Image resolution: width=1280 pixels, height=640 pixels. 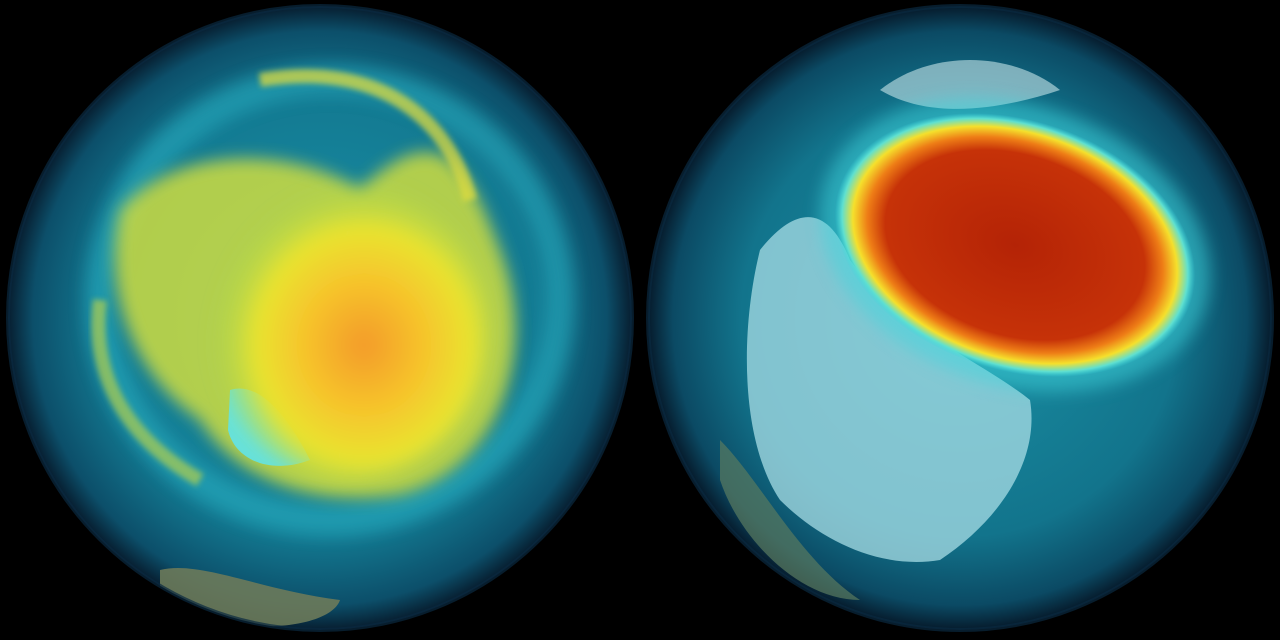 What do you see at coordinates (889, 389) in the screenshot?
I see `north-america-landmass` at bounding box center [889, 389].